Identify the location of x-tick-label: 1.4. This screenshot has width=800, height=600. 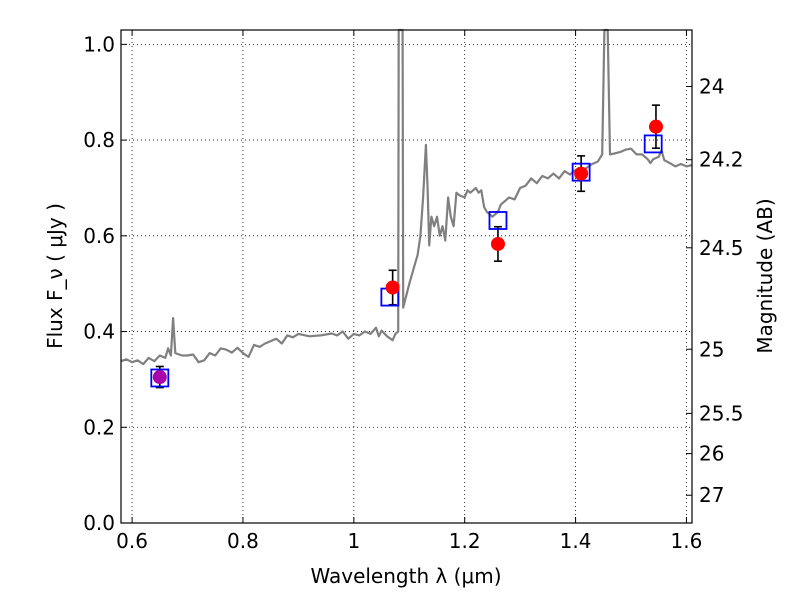
(576, 541).